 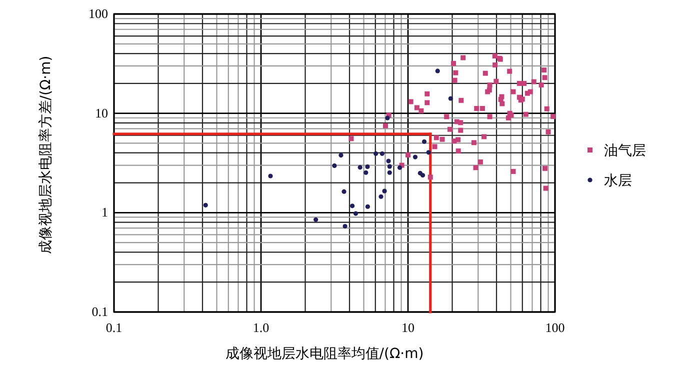 What do you see at coordinates (261, 327) in the screenshot?
I see `x-tick-label: 1.0` at bounding box center [261, 327].